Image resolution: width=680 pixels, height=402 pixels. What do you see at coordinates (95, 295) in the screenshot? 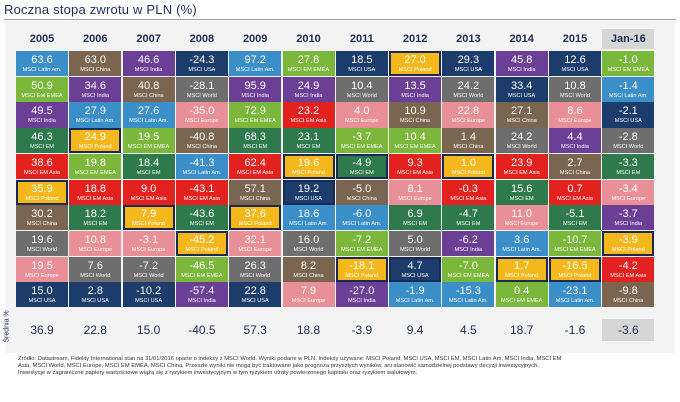
I see `return-cell: 2.8 MSCI USA` at bounding box center [95, 295].